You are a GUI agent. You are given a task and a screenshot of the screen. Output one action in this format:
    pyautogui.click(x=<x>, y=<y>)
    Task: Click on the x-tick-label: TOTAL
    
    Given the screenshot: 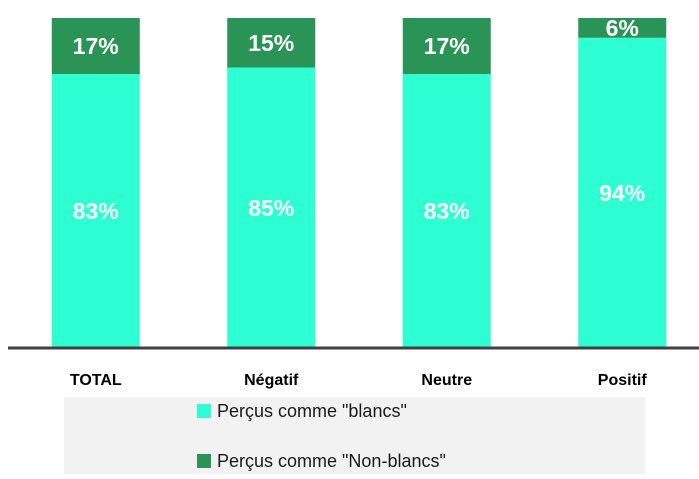 What is the action you would take?
    pyautogui.click(x=96, y=380)
    